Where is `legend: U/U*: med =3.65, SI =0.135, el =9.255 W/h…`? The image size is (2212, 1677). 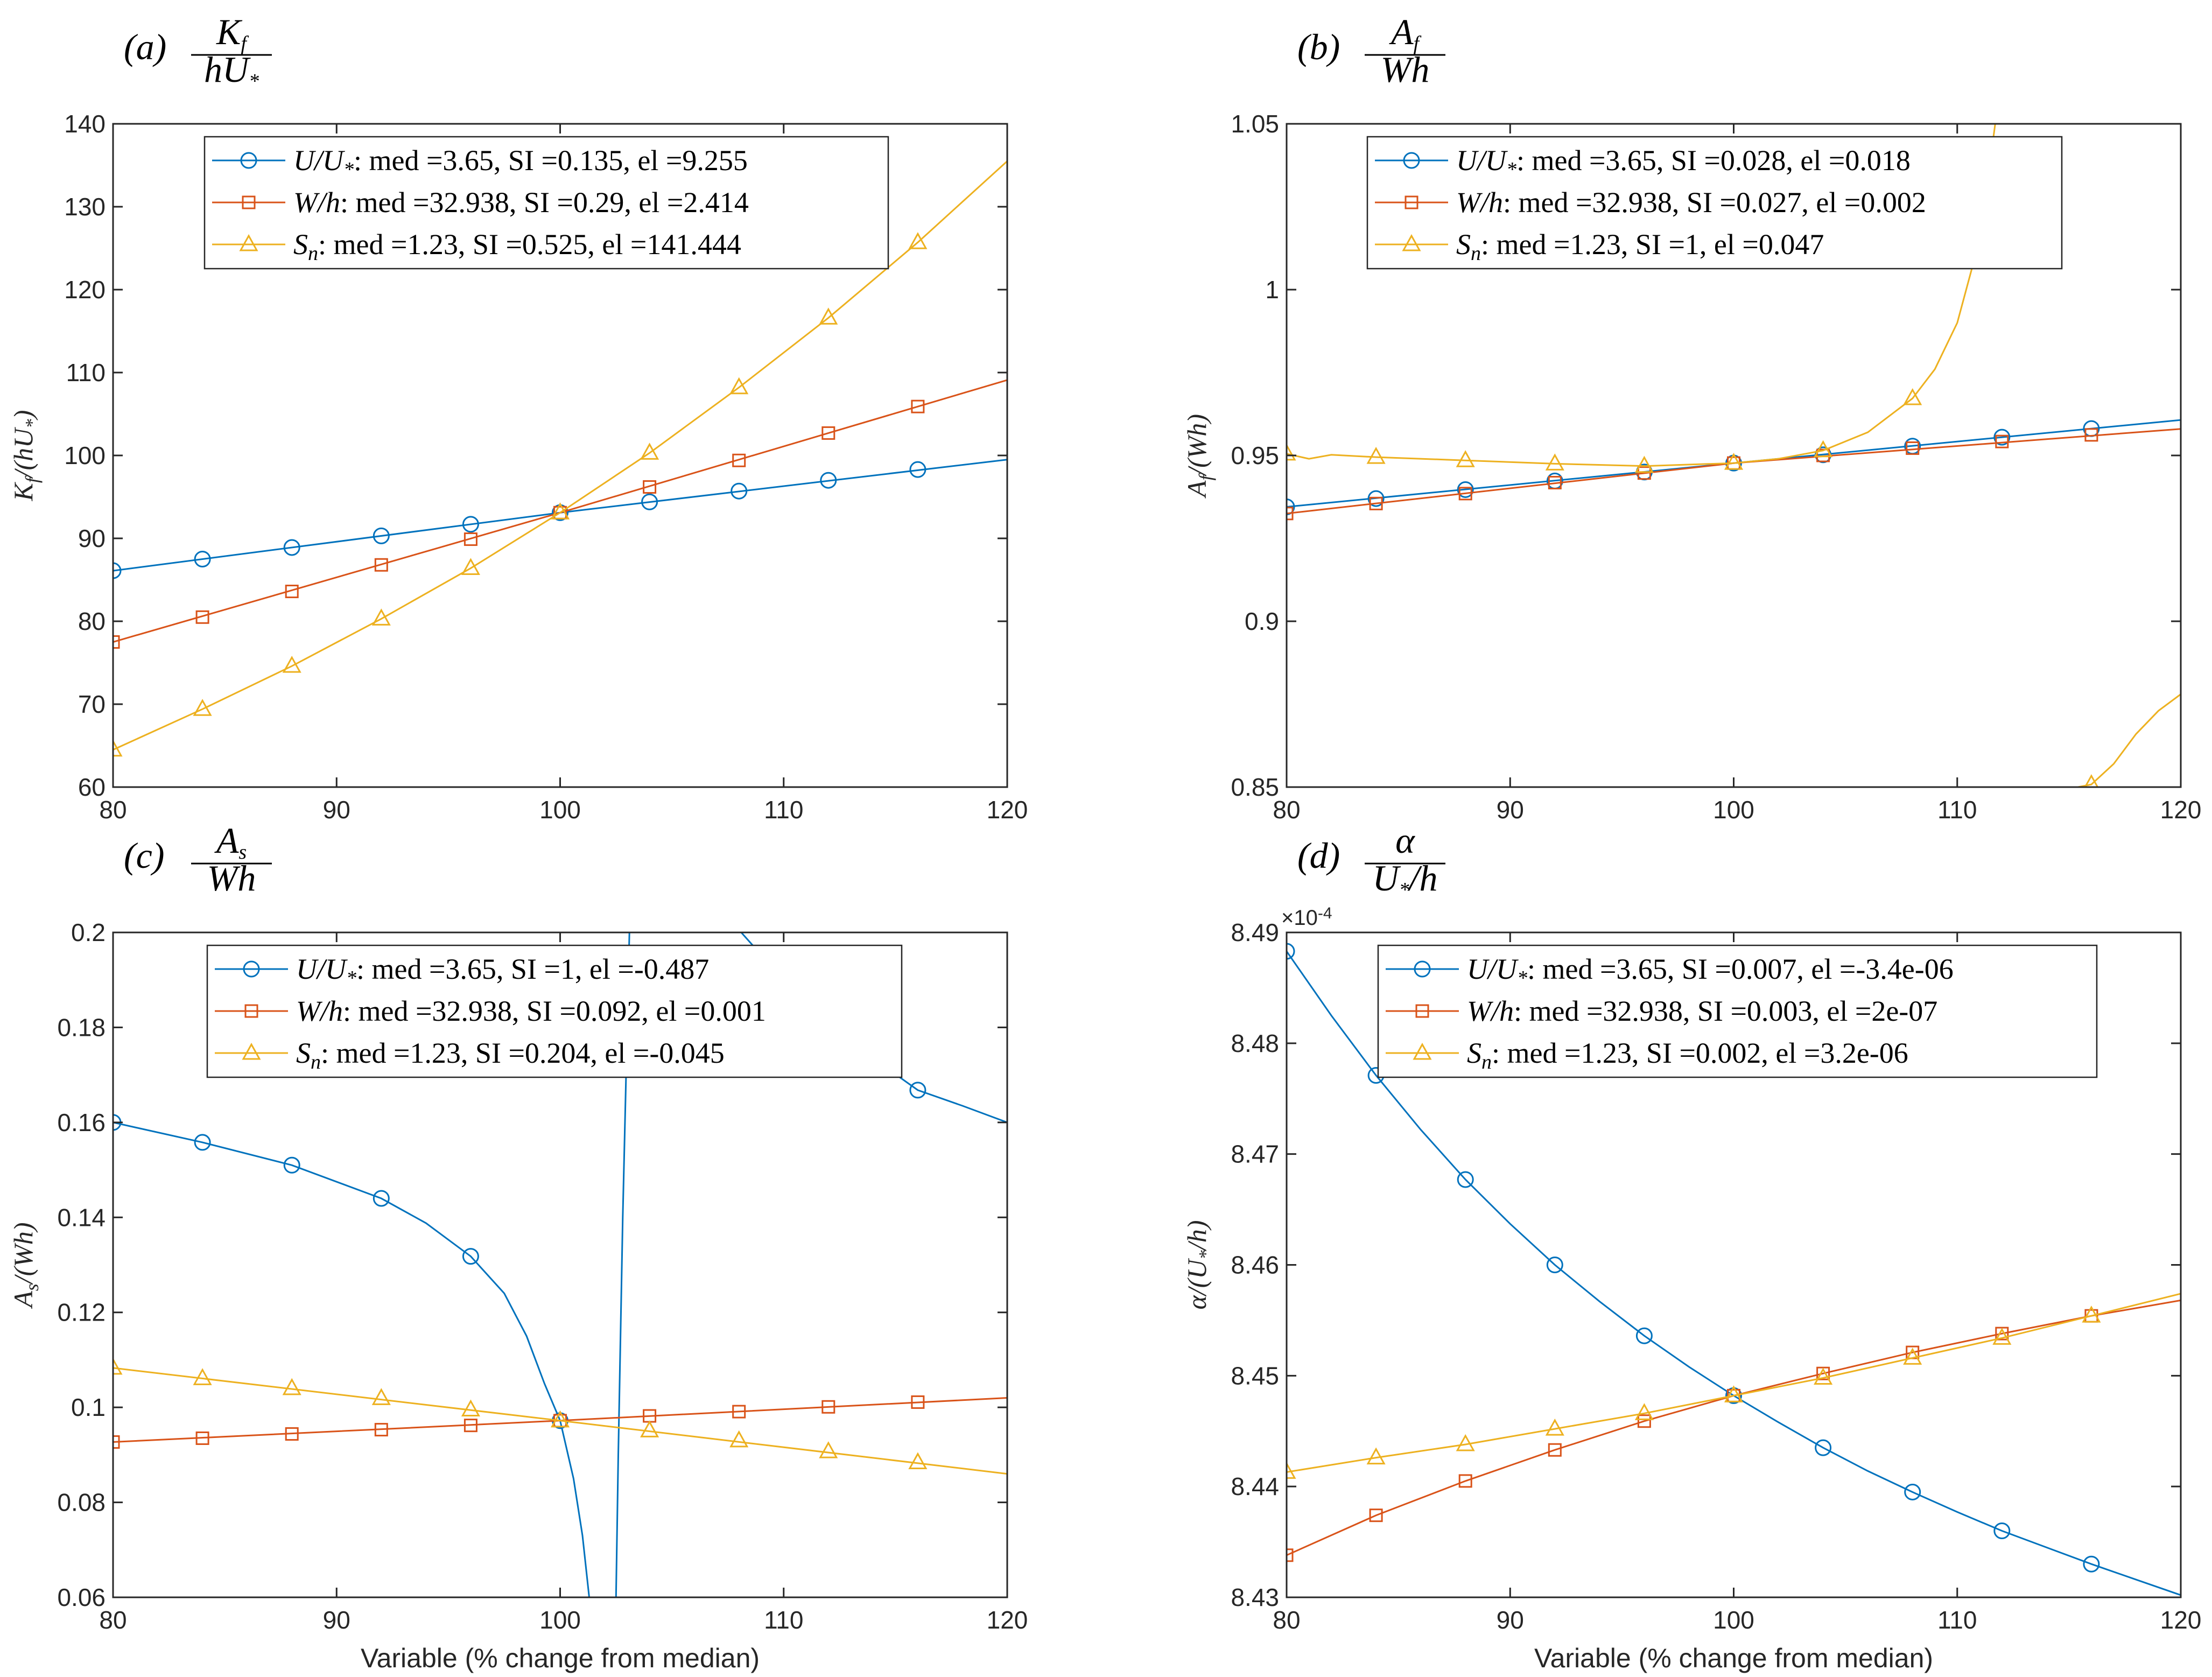
legend: U/U*: med =3.65, SI =0.135, el =9.255 W/h… is located at coordinates (546, 203).